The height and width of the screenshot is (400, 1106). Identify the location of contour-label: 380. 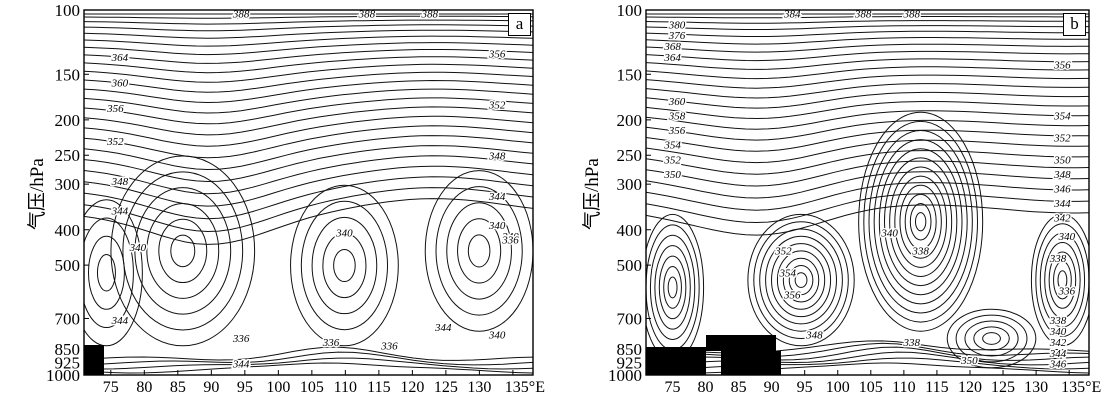
(677, 25).